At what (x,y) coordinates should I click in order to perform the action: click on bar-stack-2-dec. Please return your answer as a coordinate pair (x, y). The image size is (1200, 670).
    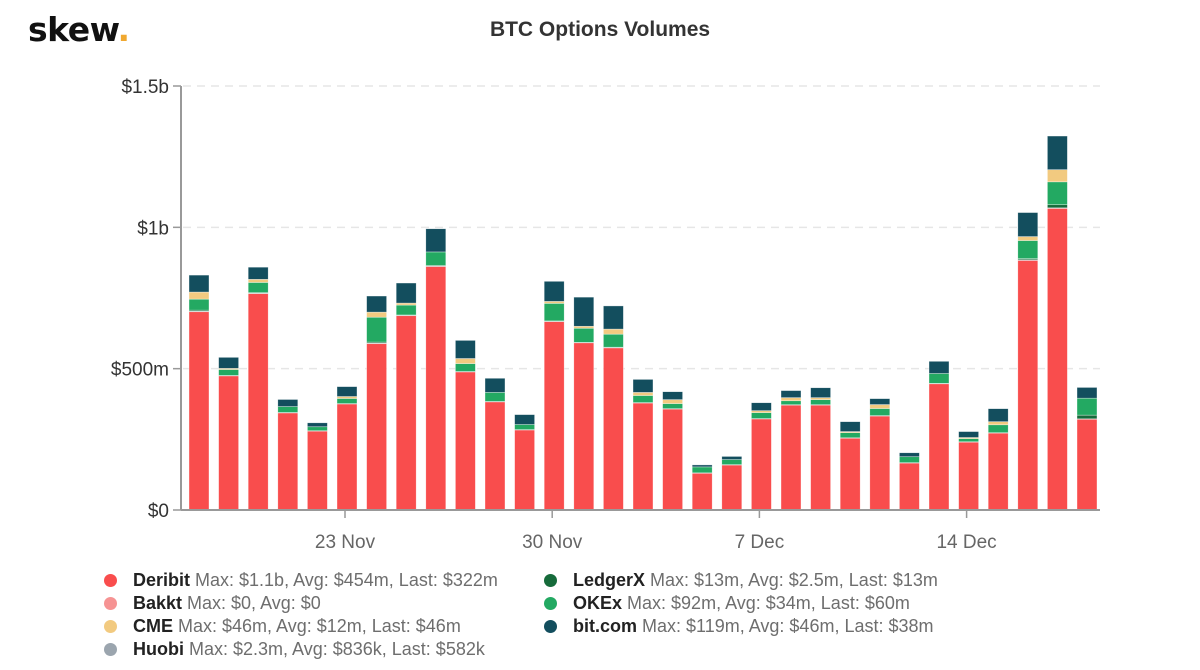
    Looking at the image, I should click on (613, 408).